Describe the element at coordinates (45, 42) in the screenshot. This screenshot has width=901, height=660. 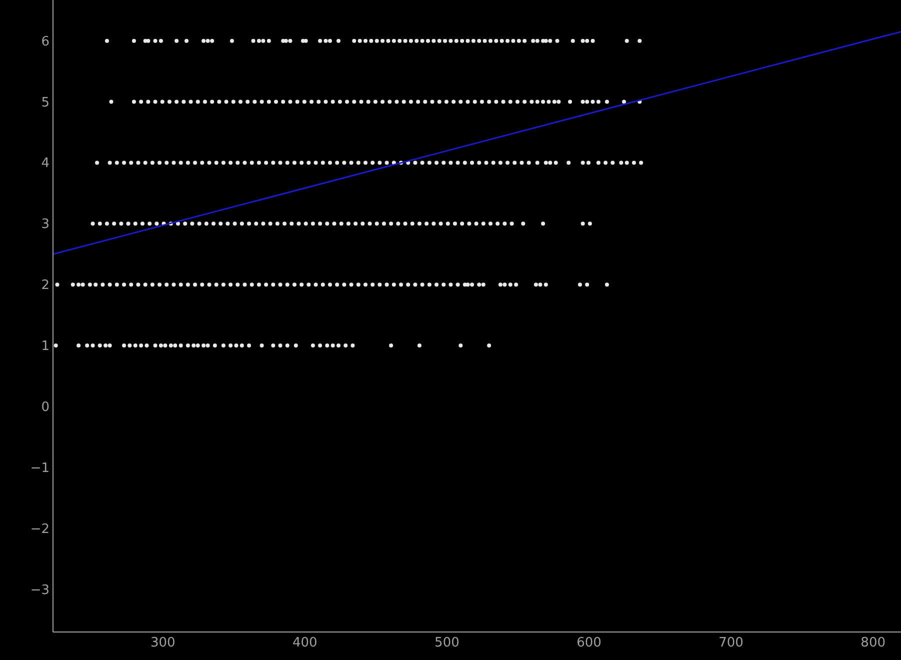
I see `y-tick-label: 6` at that location.